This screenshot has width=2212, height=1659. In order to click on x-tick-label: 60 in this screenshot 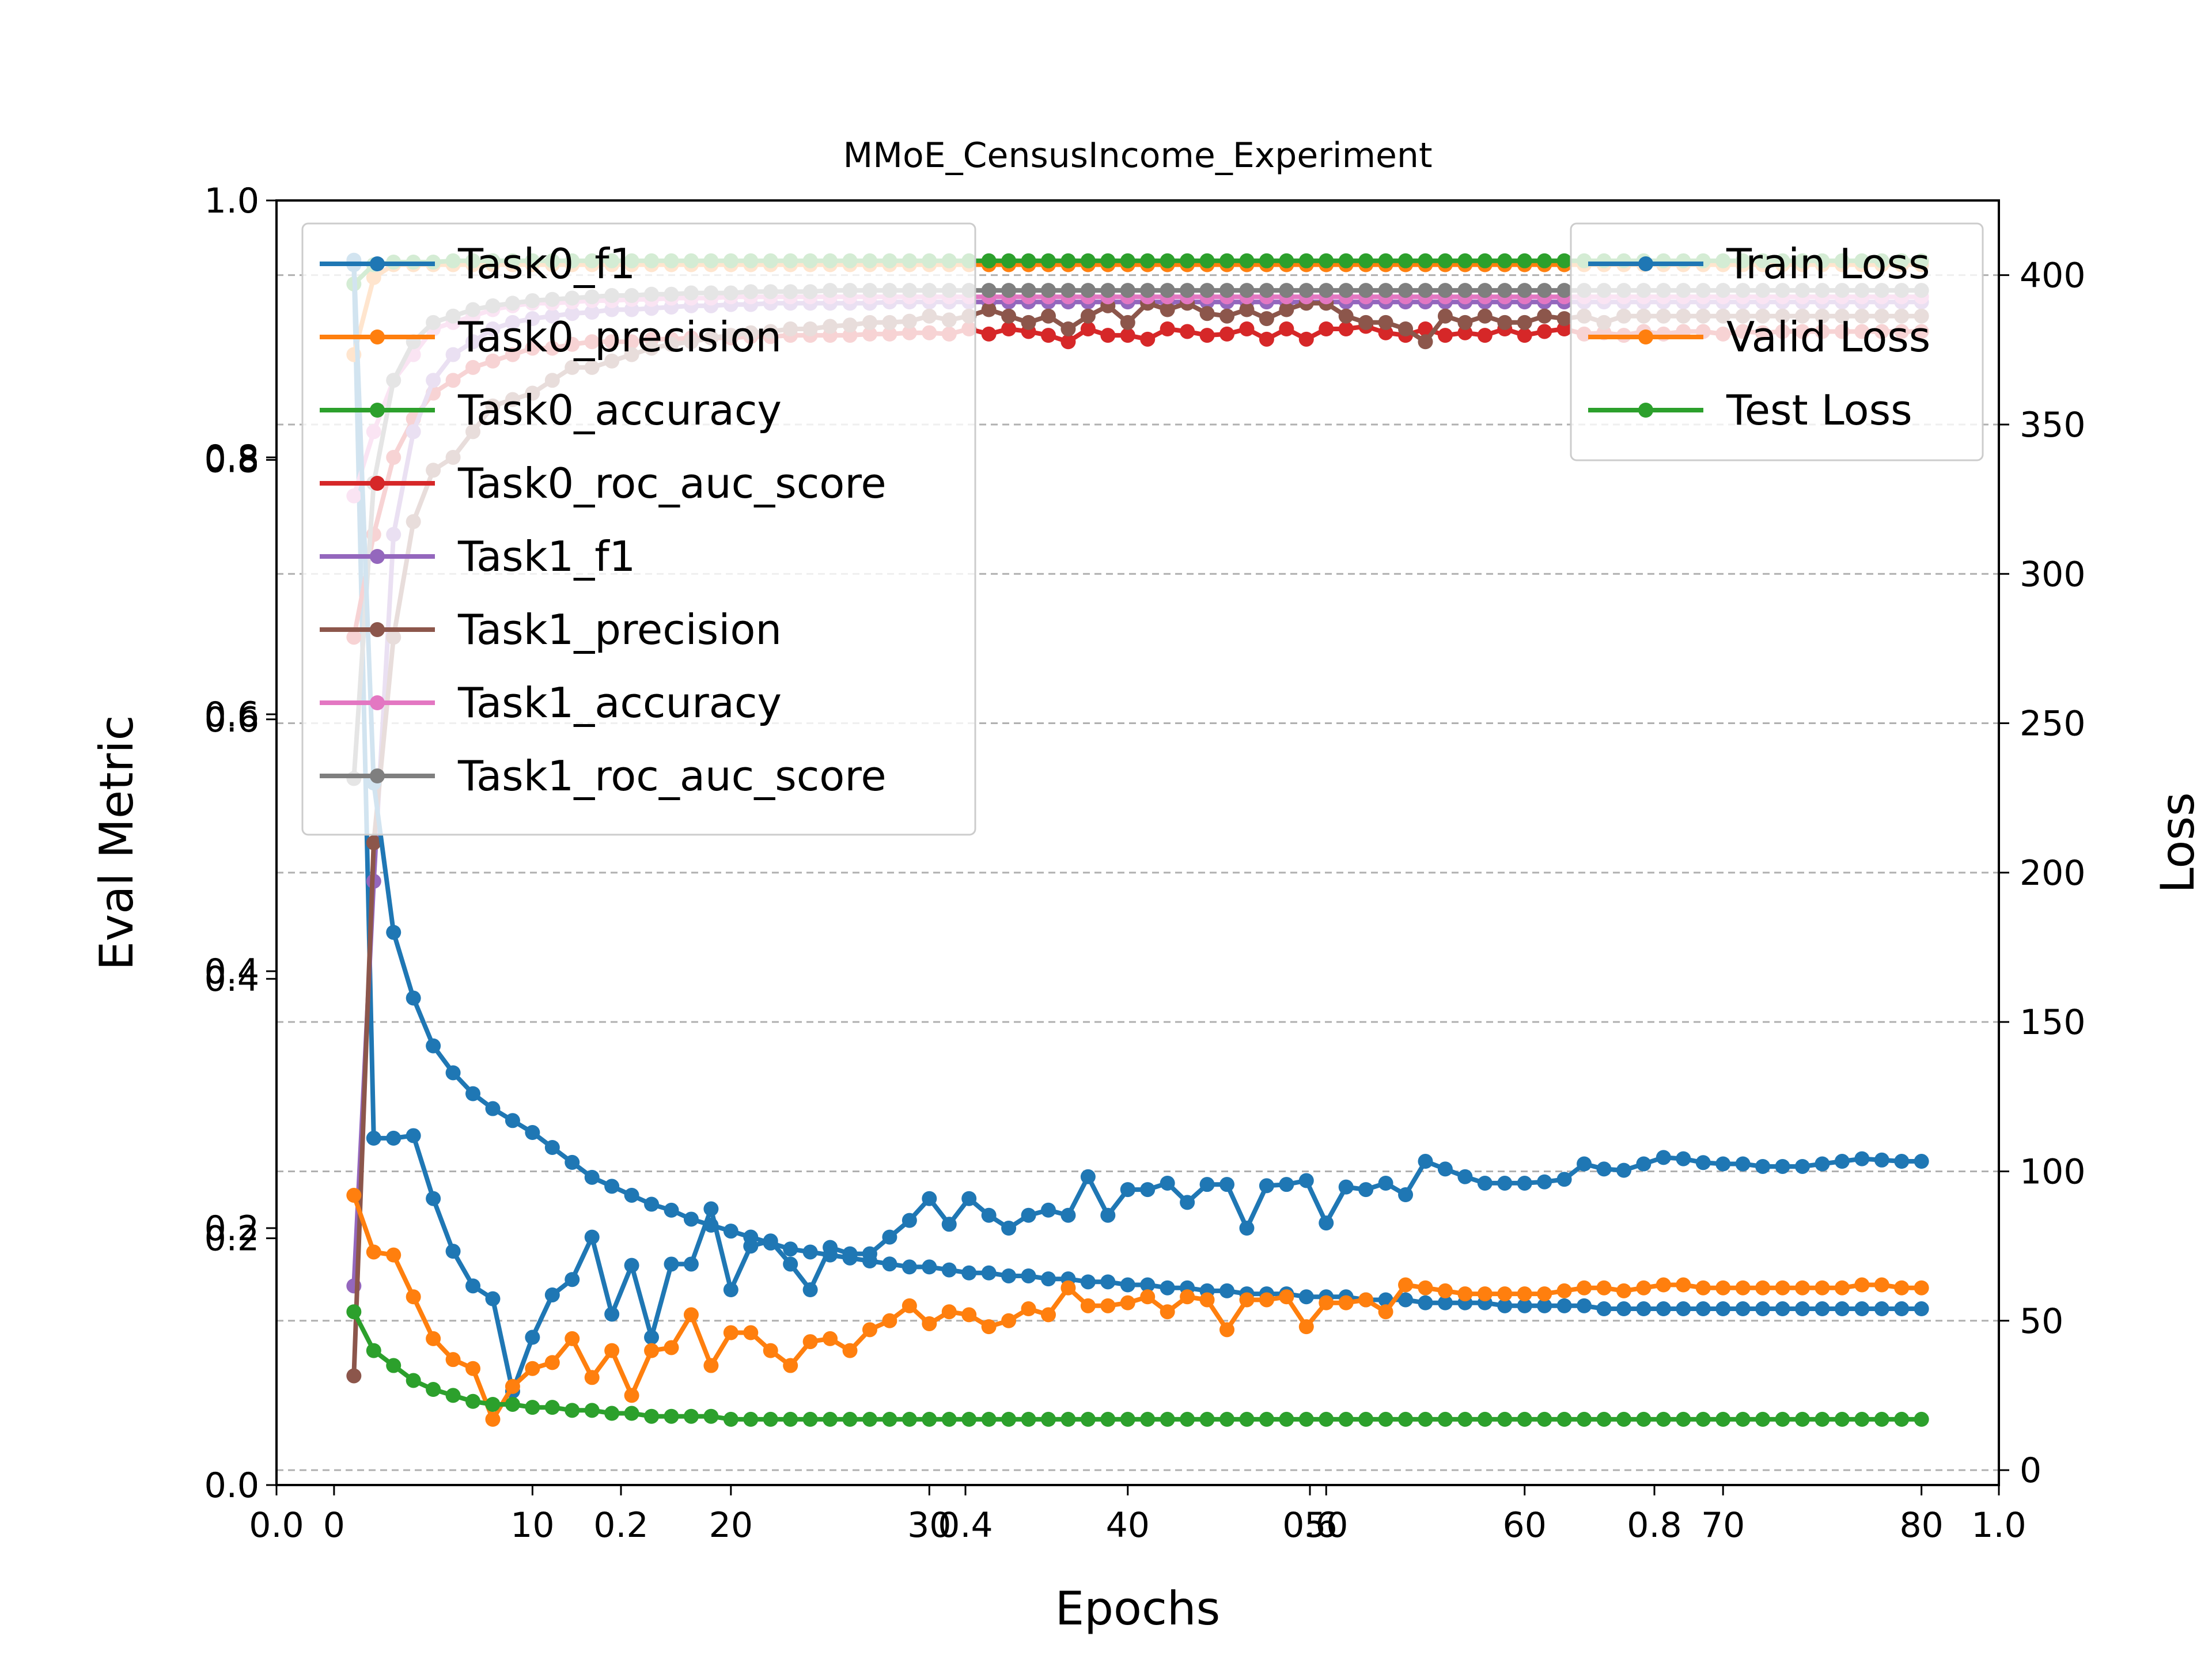, I will do `click(1525, 1525)`.